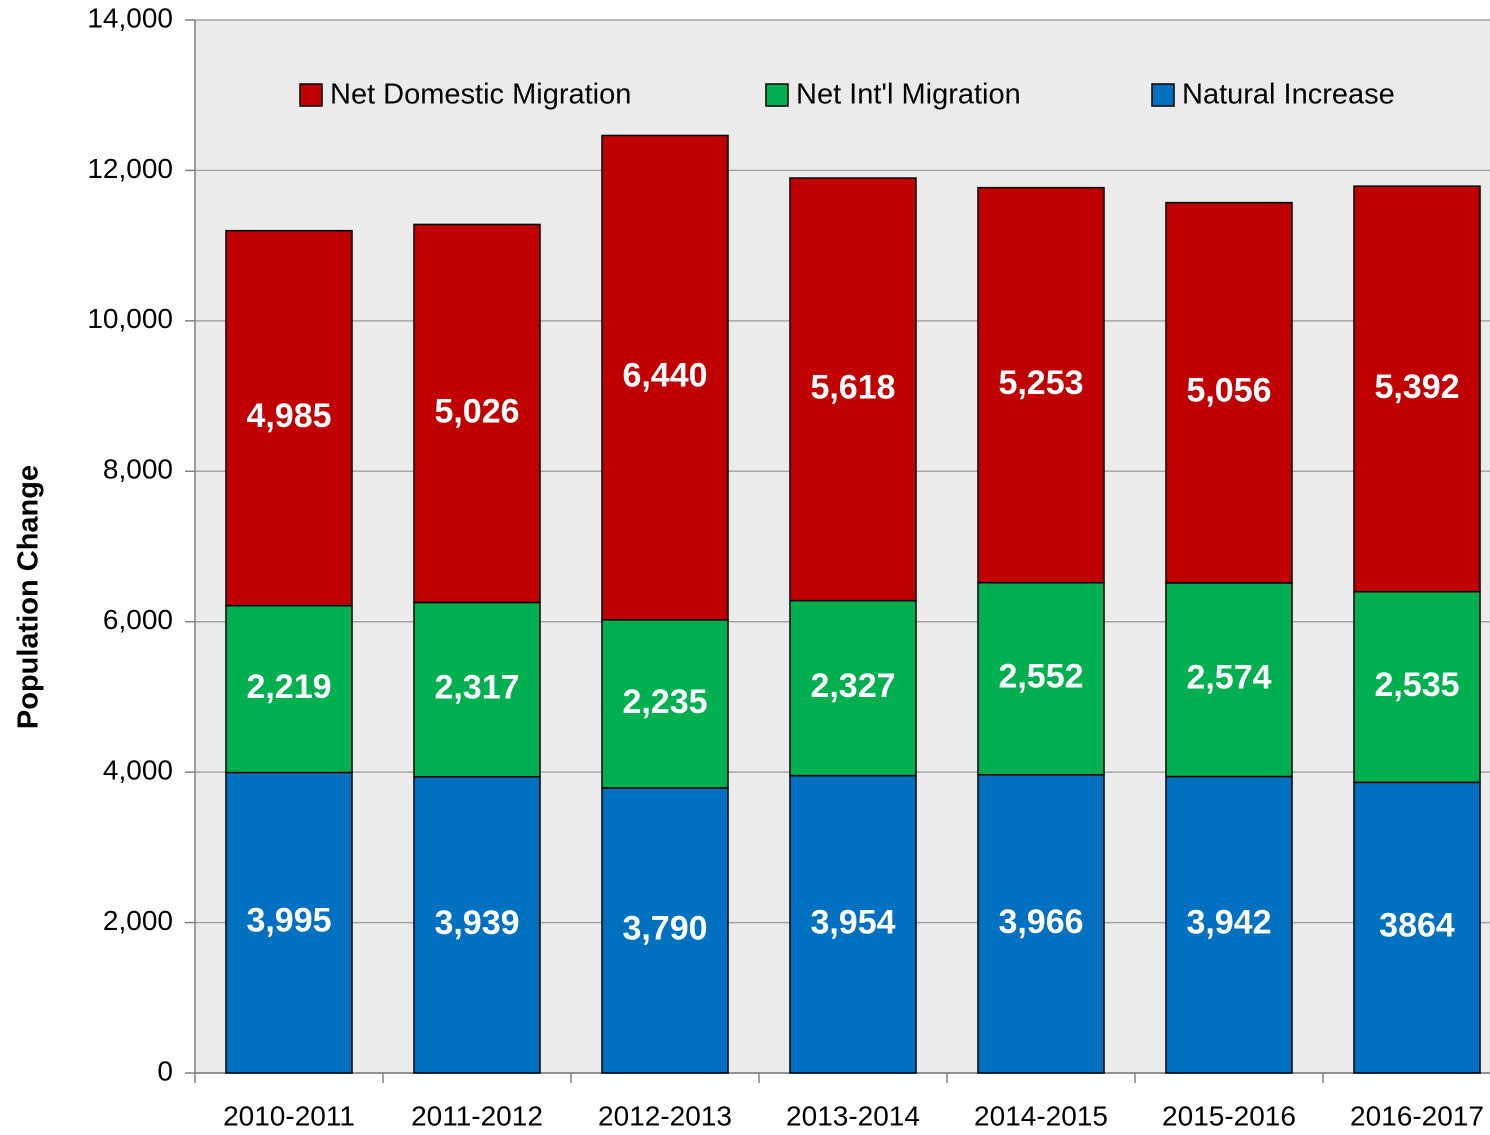  I want to click on data-label: 2,317, so click(476, 688).